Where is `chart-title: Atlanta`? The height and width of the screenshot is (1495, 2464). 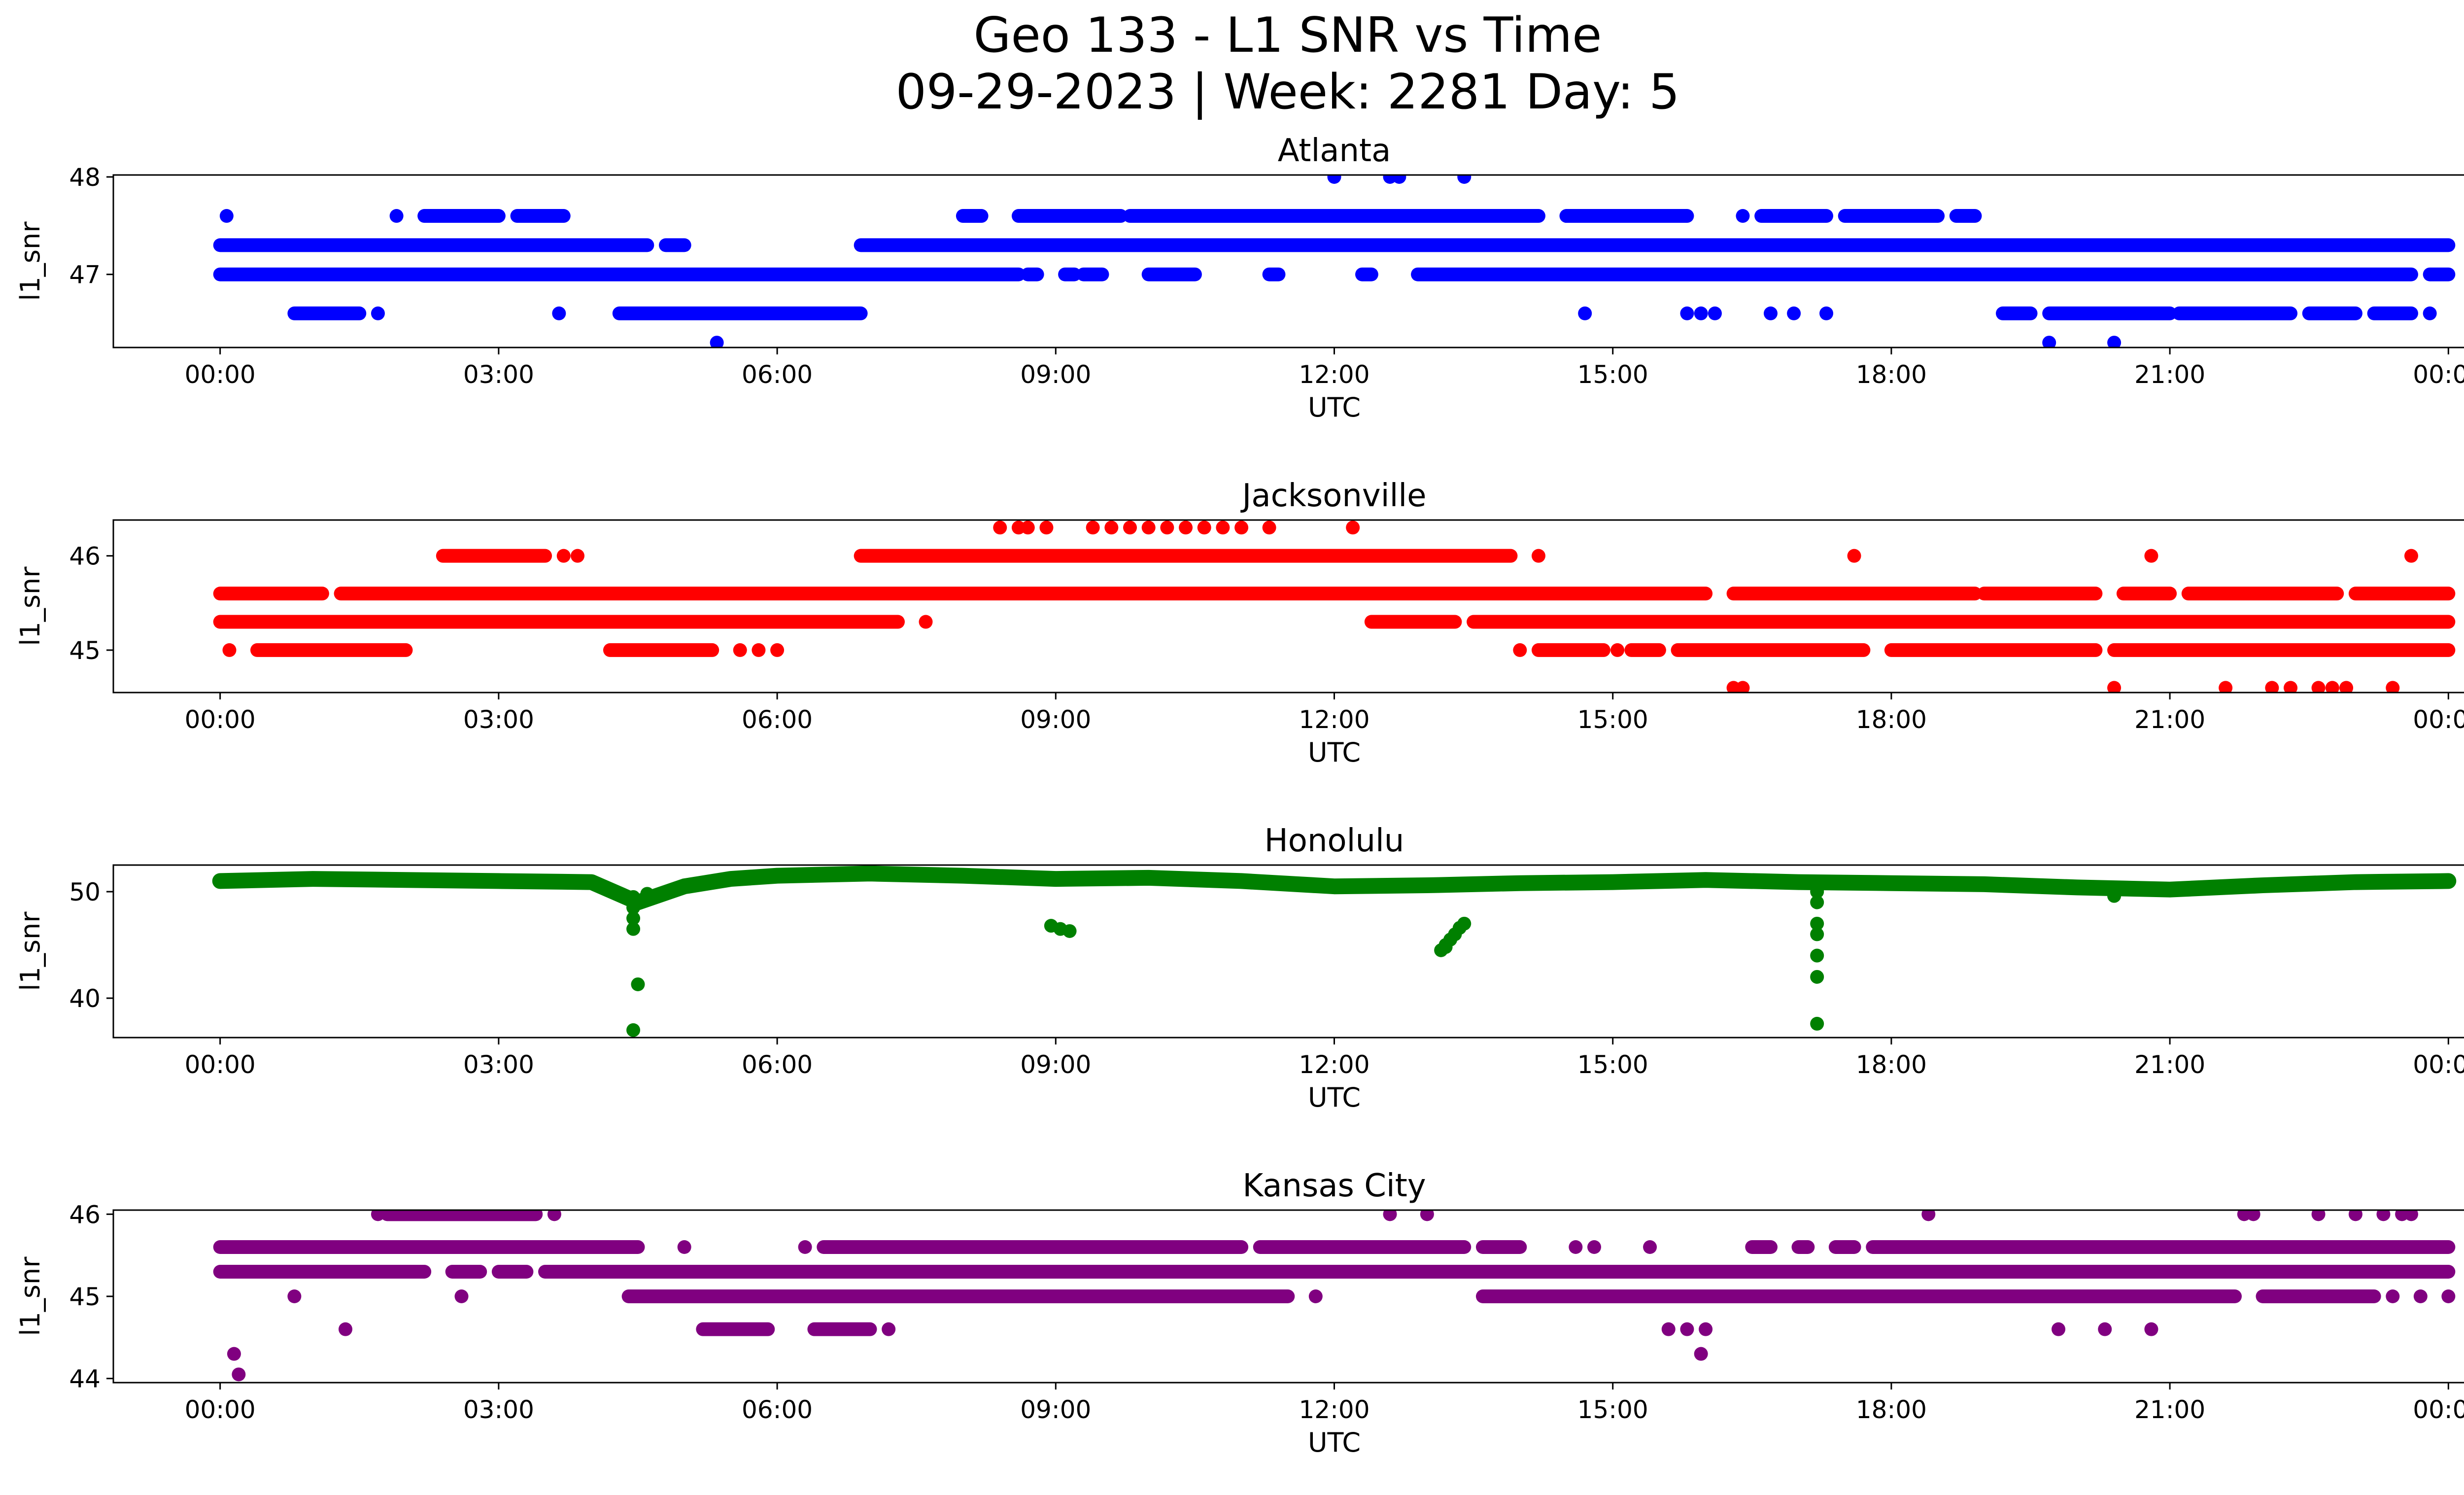 chart-title: Atlanta is located at coordinates (1334, 151).